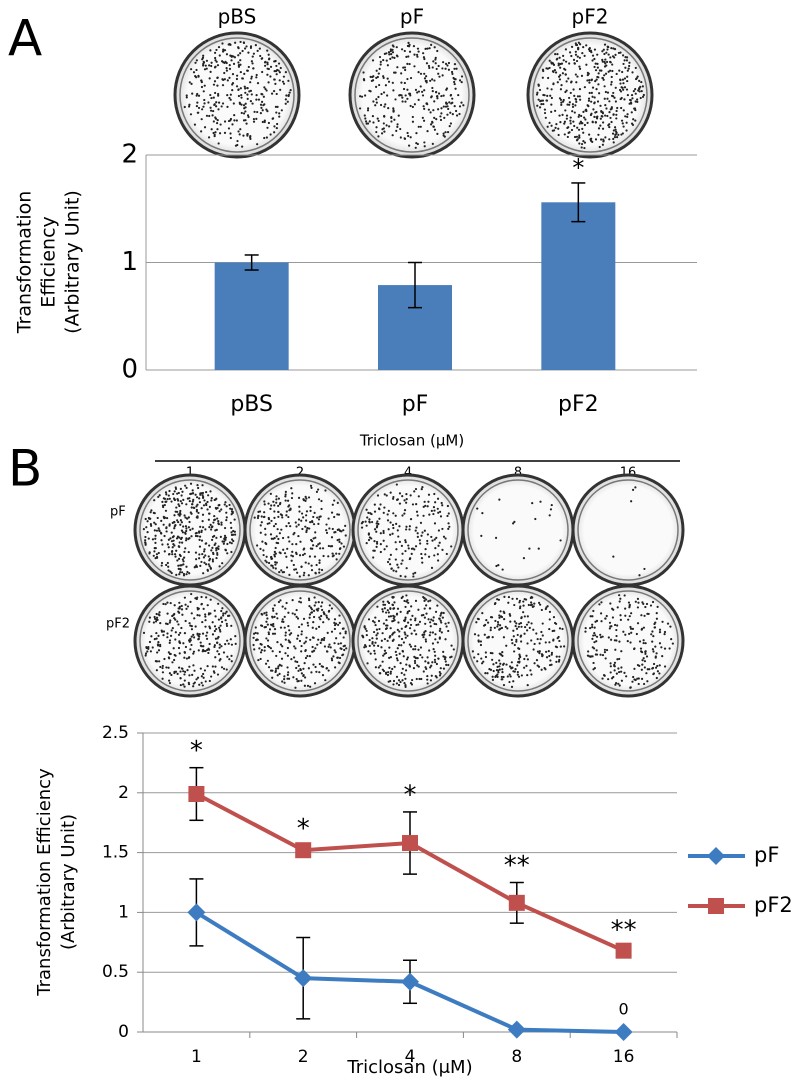  I want to click on marker, so click(196, 794).